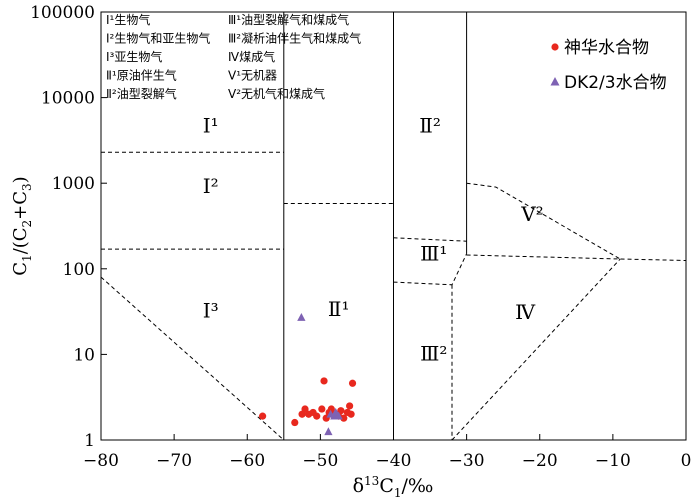  What do you see at coordinates (288, 19) in the screenshot?
I see `key-entry: Ⅲ¹油型裂解气和煤成气` at bounding box center [288, 19].